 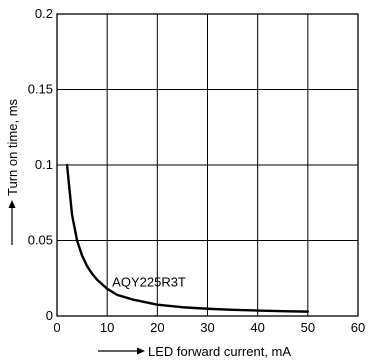 What do you see at coordinates (12, 147) in the screenshot?
I see `y-axis-label: Turn on time, ms` at bounding box center [12, 147].